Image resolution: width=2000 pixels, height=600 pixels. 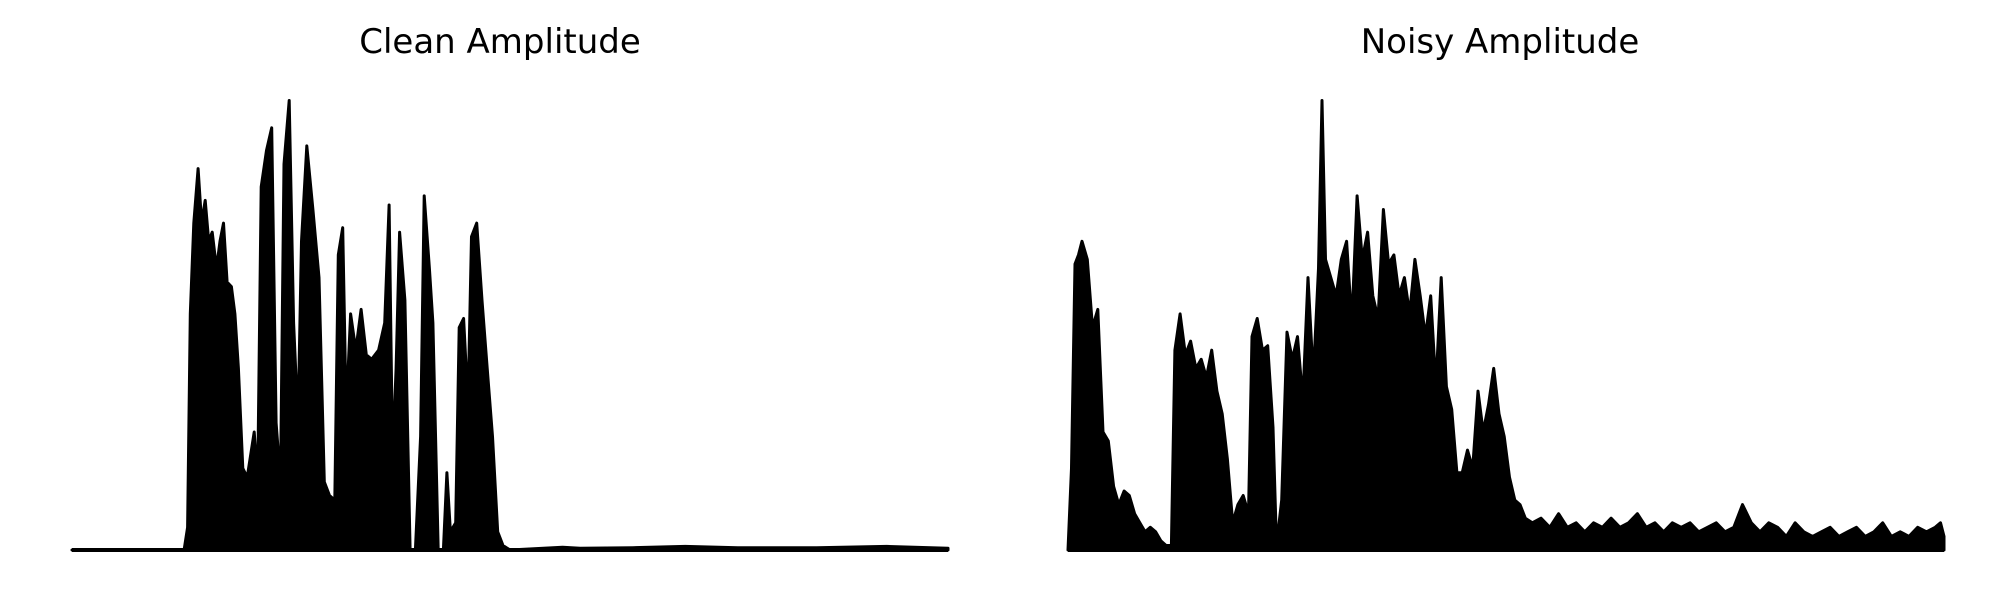 What do you see at coordinates (1500, 42) in the screenshot?
I see `chart-title: Noisy Amplitude` at bounding box center [1500, 42].